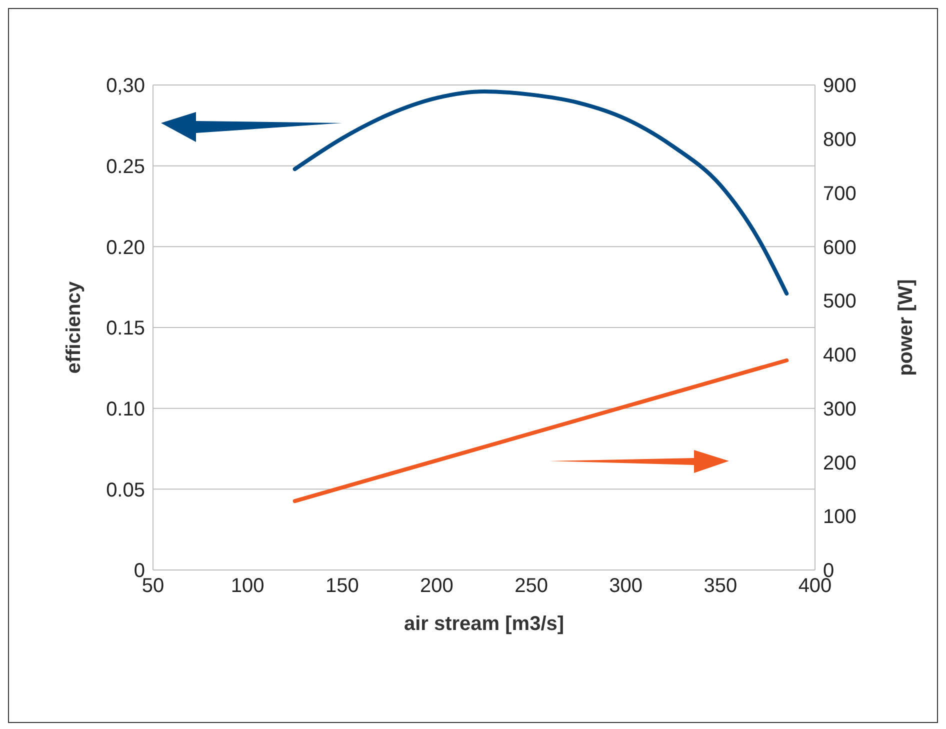 The image size is (946, 729). I want to click on y2-tick-label: 200, so click(839, 463).